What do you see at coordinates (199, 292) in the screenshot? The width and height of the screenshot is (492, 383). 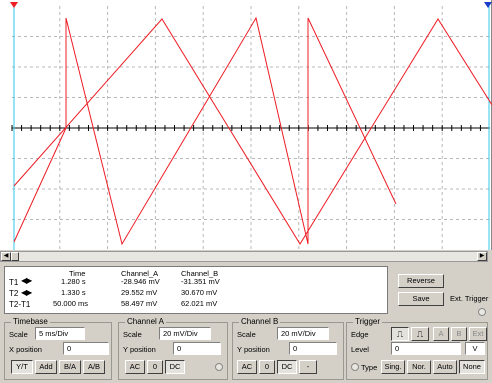 I see `t2-channel-b: 30.670 mV` at bounding box center [199, 292].